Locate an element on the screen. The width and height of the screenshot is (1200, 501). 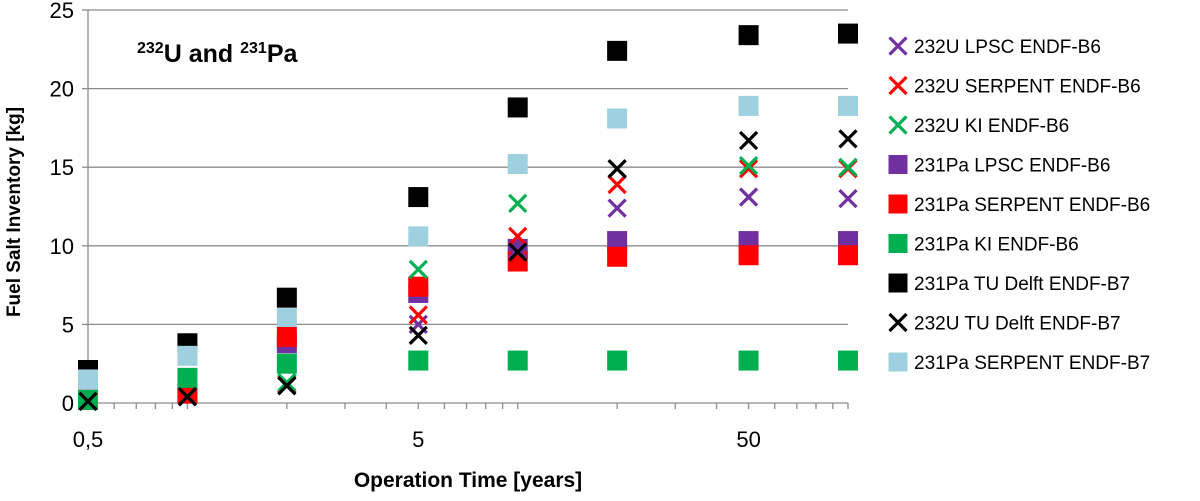
x-tick-label: 50 is located at coordinates (748, 439).